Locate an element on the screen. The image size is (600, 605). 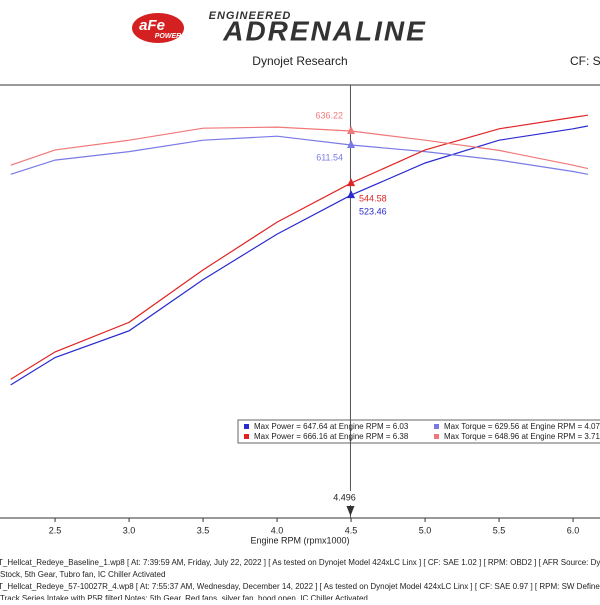
cursor-label: 4.496 is located at coordinates (344, 497).